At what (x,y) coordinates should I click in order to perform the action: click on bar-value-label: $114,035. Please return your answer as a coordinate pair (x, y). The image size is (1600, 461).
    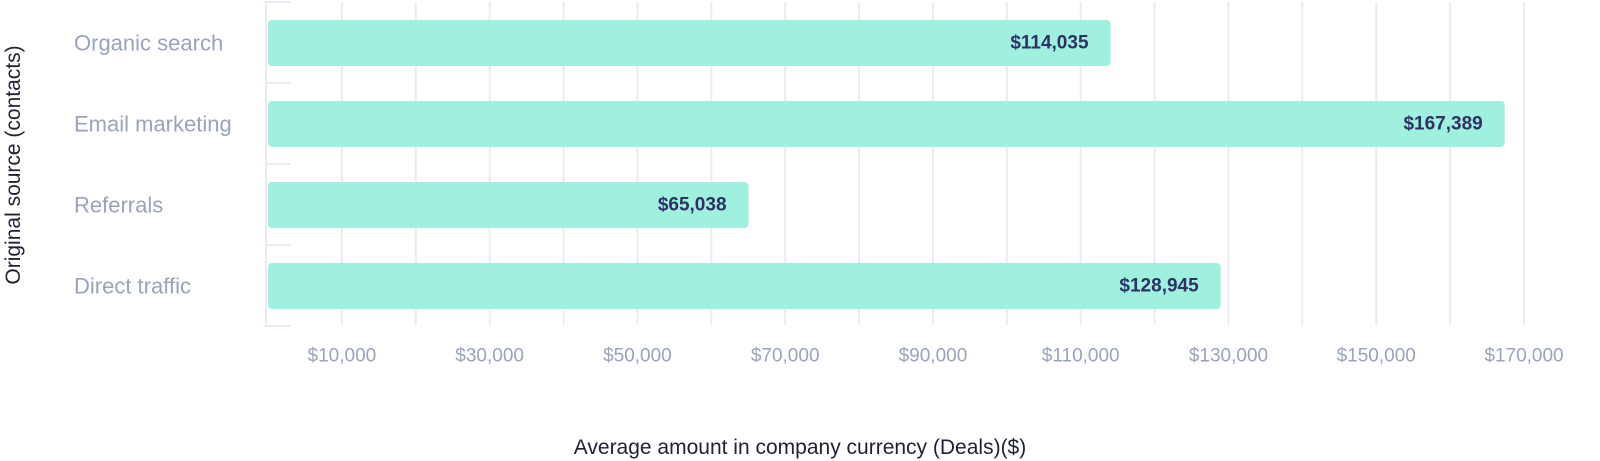
    Looking at the image, I should click on (1049, 43).